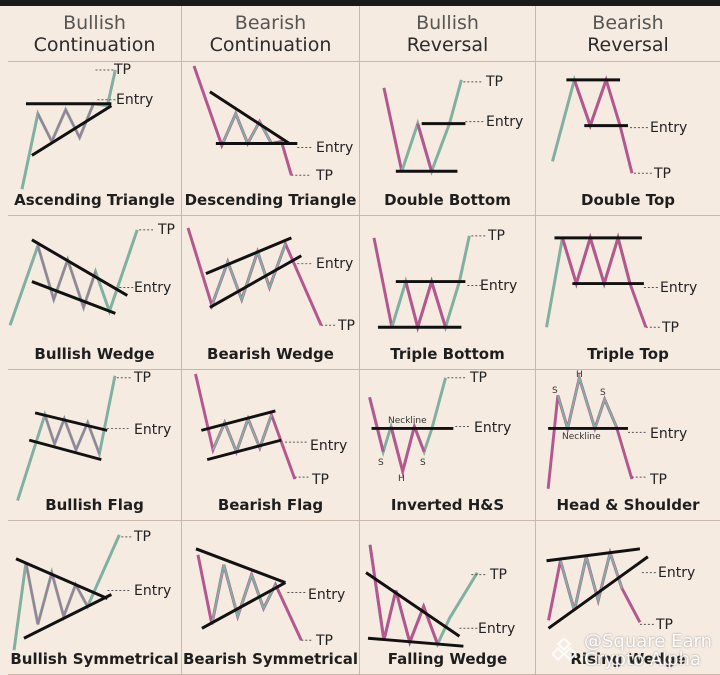 The image size is (720, 675). I want to click on falling-wedge-diagram, so click(426, 596).